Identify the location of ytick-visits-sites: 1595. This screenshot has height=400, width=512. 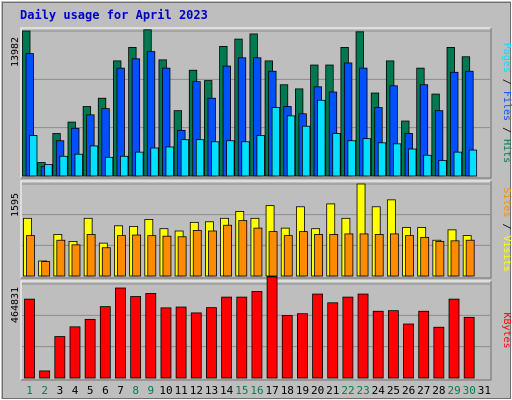
(15, 205).